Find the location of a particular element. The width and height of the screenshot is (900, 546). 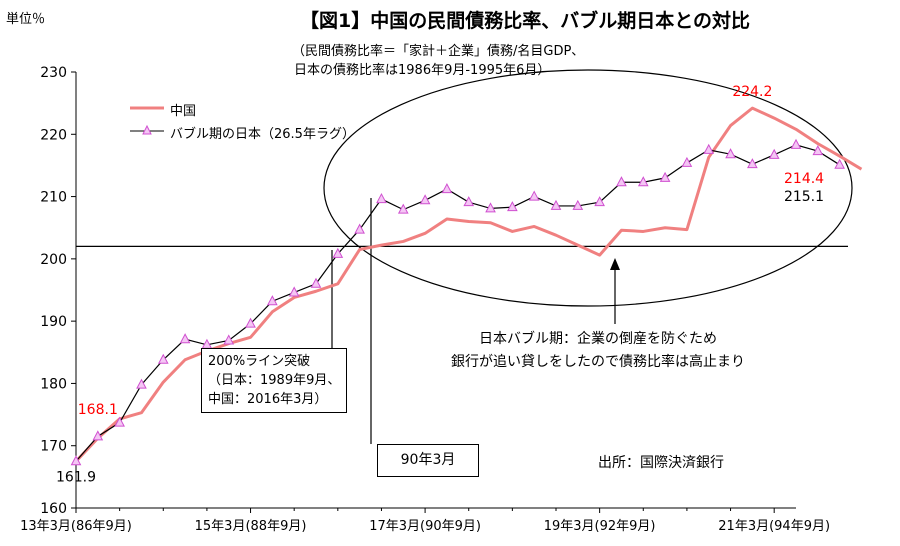

y-tick-label: 230 is located at coordinates (53, 73).